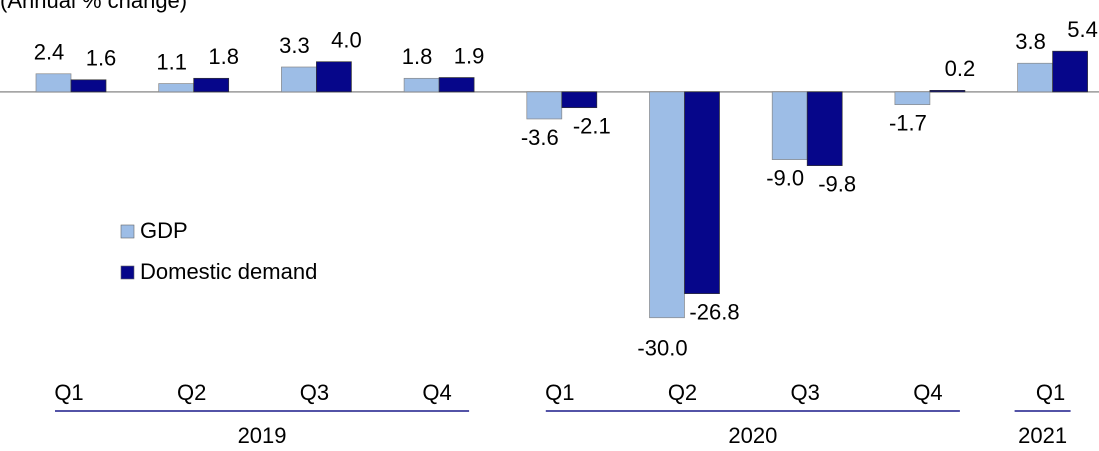  I want to click on value-label: 1.1, so click(171, 61).